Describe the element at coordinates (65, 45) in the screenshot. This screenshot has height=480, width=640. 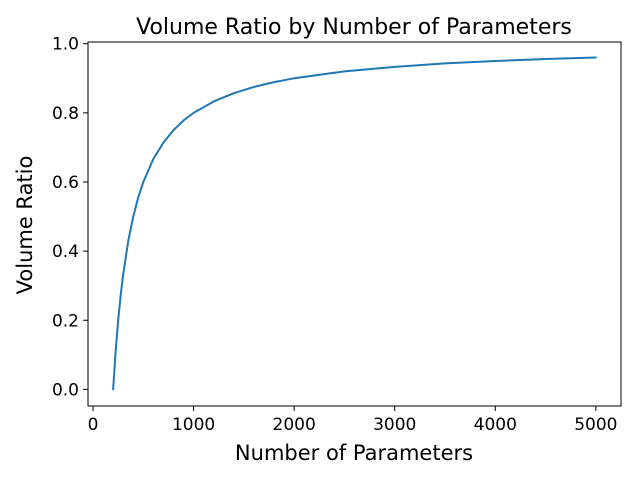
I see `y-tick-label: 1.0` at that location.